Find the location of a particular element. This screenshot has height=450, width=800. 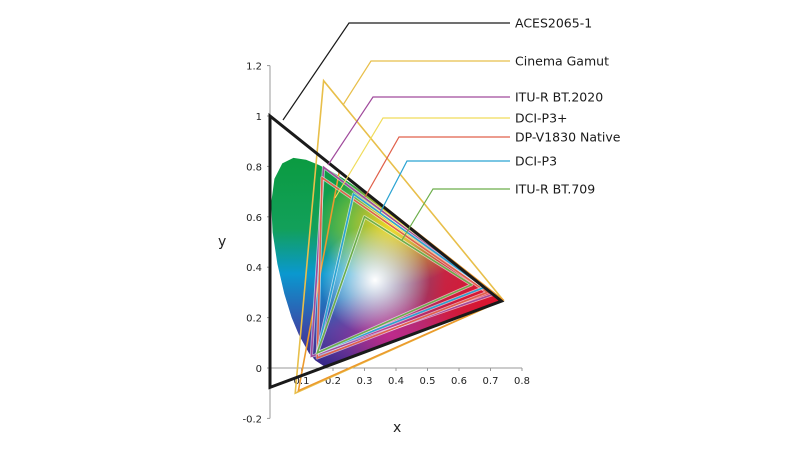

x-axis-label: x is located at coordinates (397, 428).